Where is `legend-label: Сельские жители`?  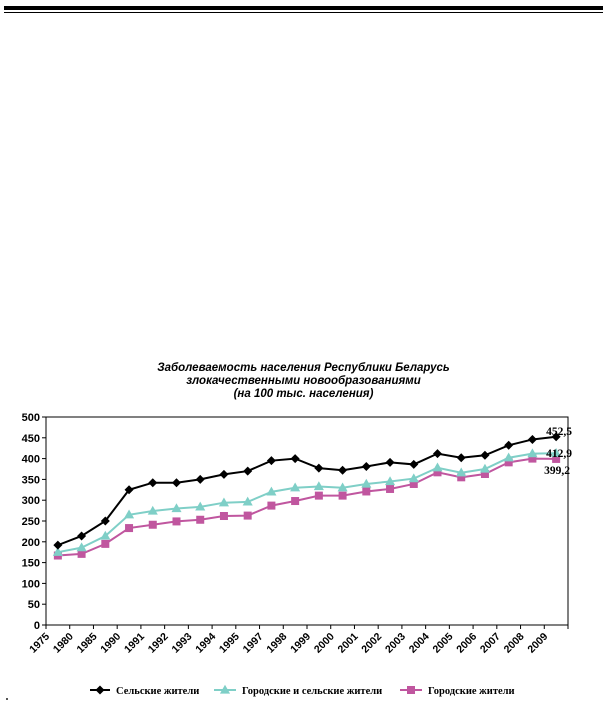
legend-label: Сельские жители is located at coordinates (157, 691).